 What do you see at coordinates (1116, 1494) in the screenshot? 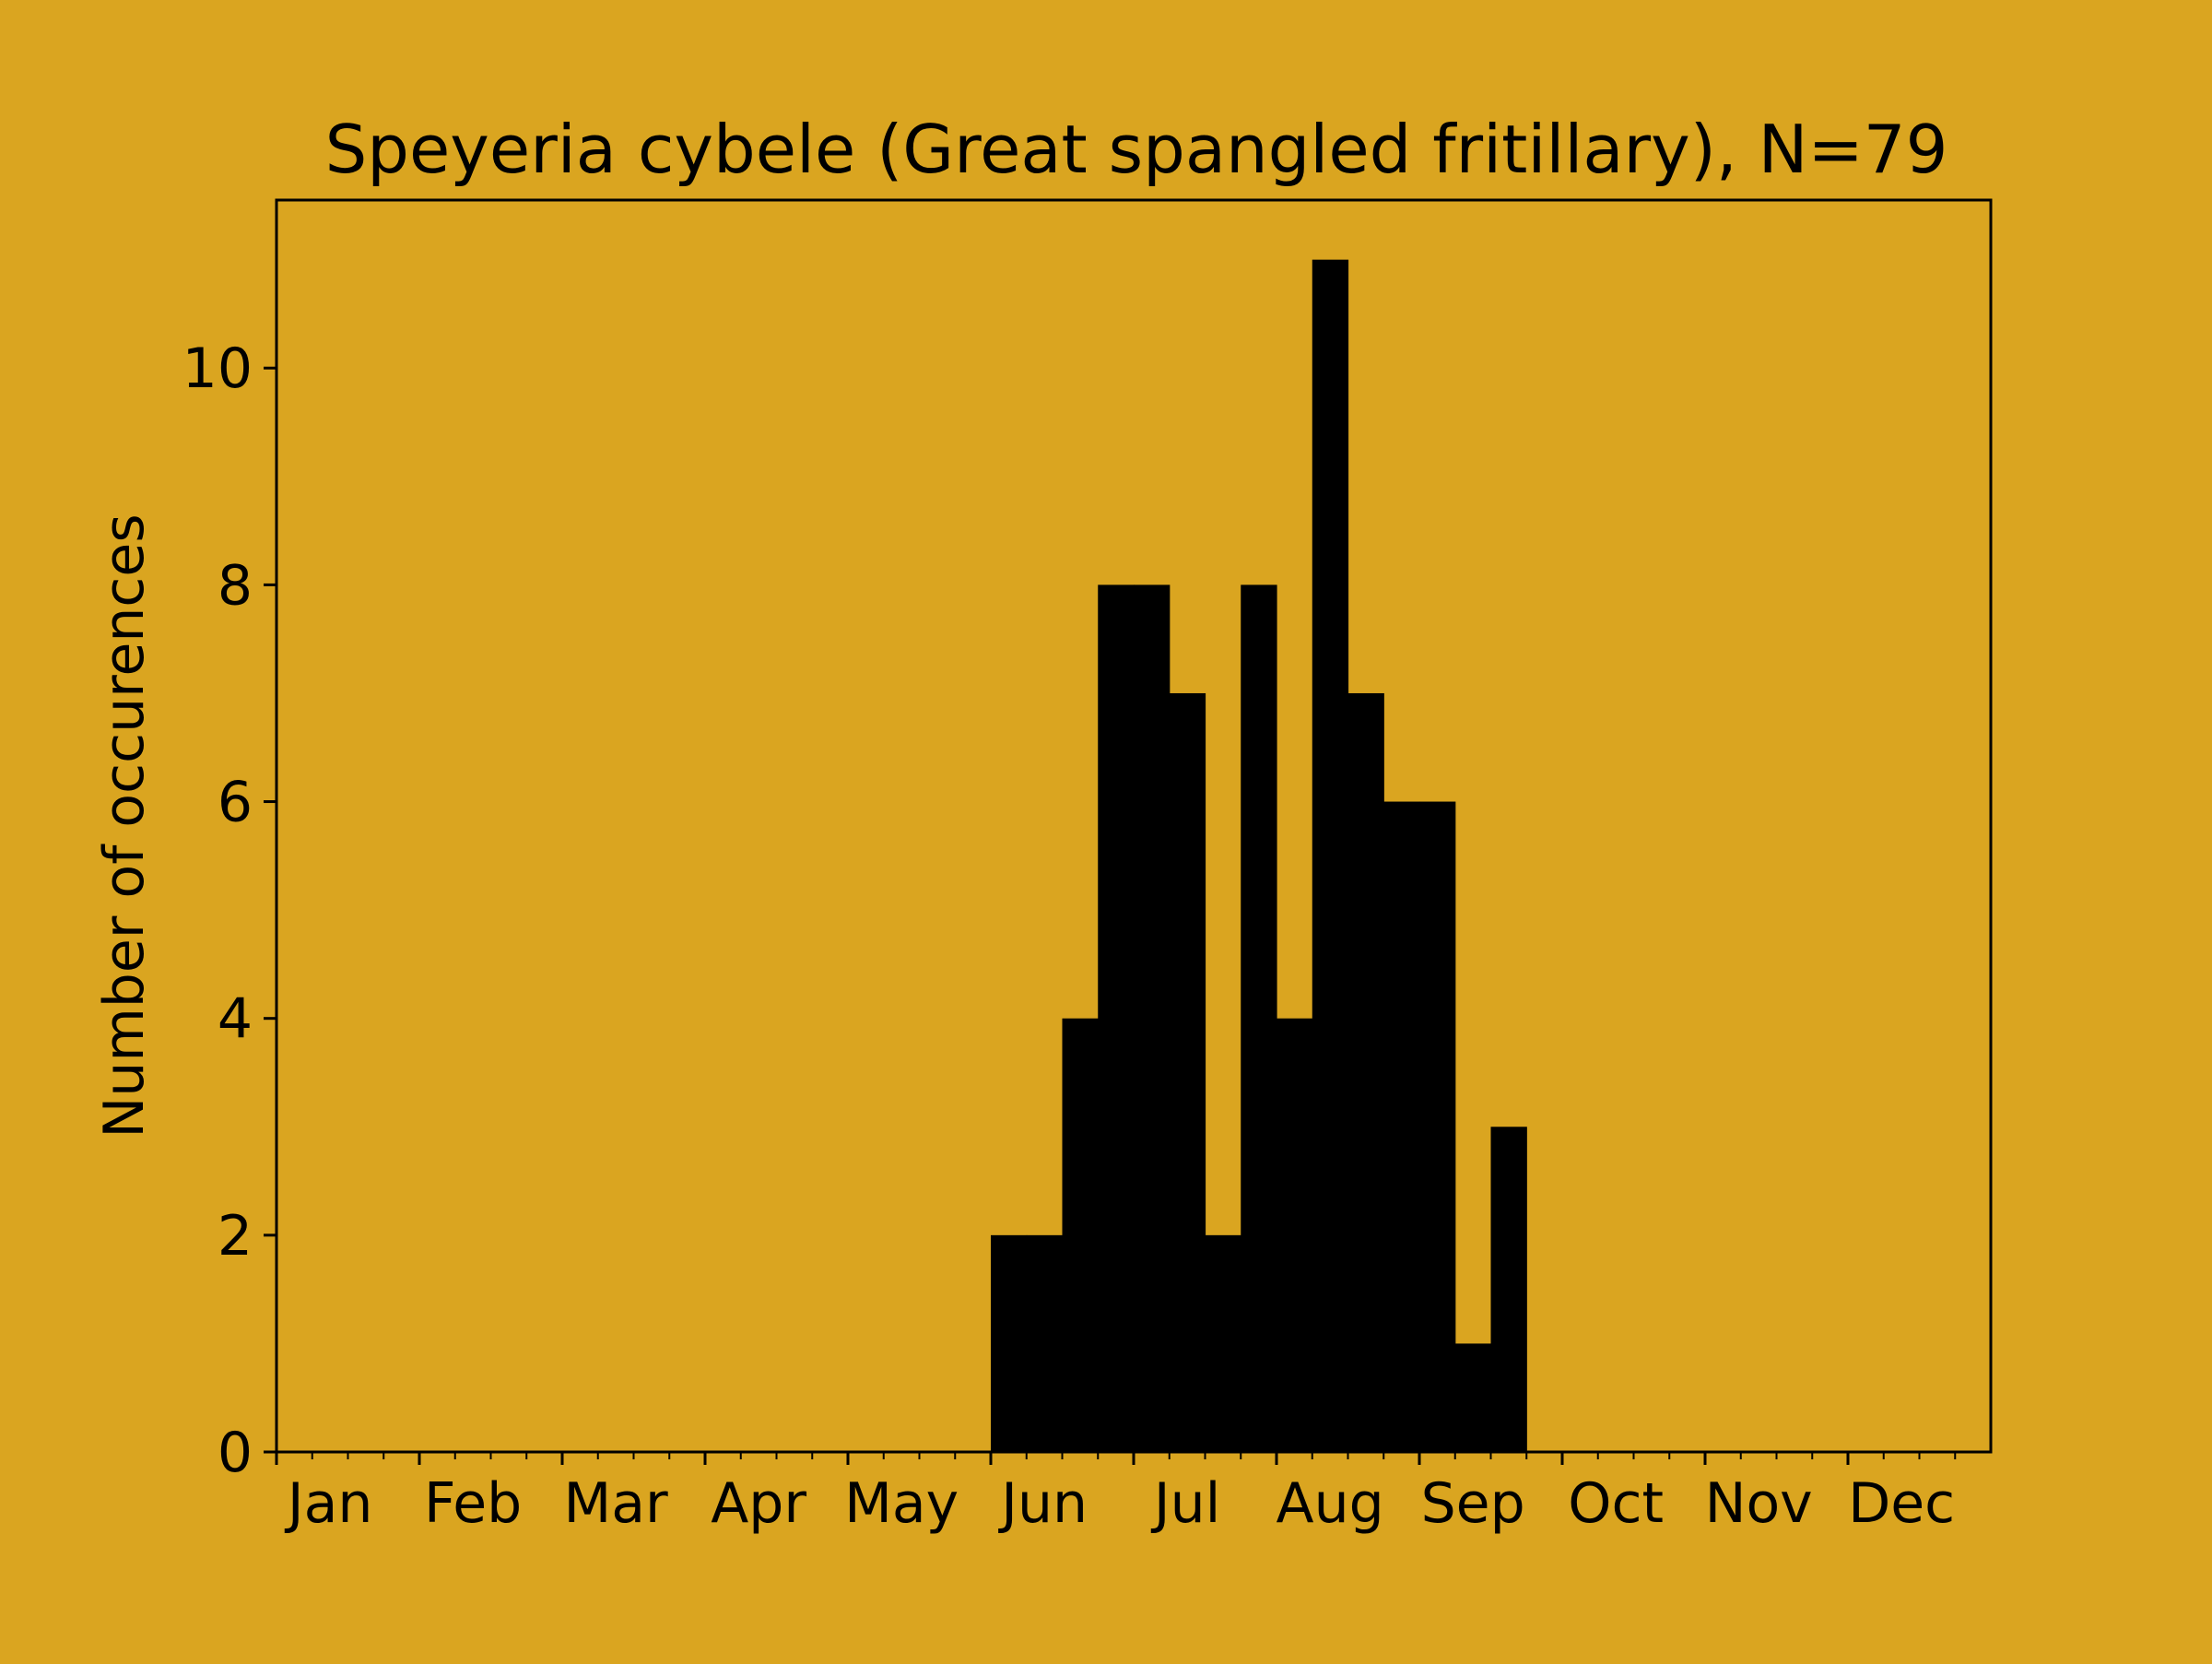
I see `x-axis: Jan Feb Mar Apr May Jun Jul Aug Sep Oct Nov Dec` at bounding box center [1116, 1494].